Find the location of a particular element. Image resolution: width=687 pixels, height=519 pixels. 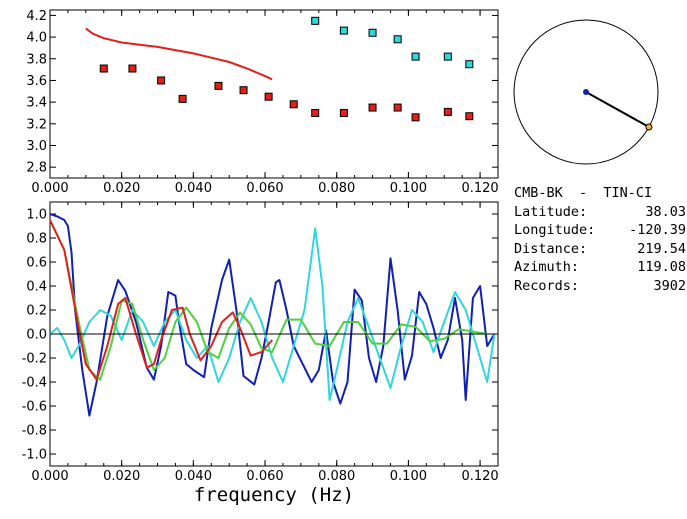

longitude-label: Longitude: is located at coordinates (555, 230).